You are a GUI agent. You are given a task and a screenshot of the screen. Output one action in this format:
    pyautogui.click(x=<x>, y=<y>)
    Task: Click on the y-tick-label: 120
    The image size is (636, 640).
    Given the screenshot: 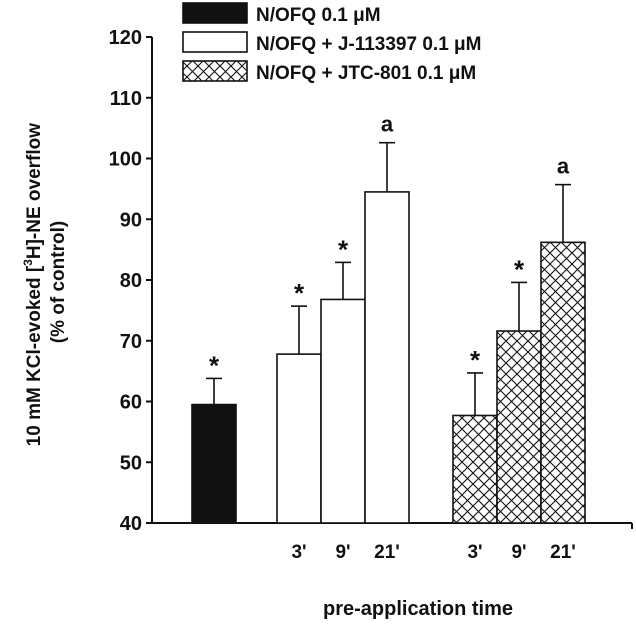 What is the action you would take?
    pyautogui.click(x=125, y=38)
    